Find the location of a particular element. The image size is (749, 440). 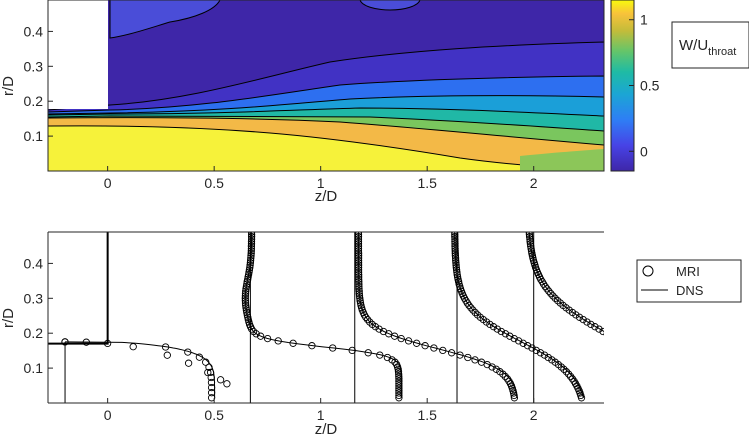

contour-ytick-label: 0.3 is located at coordinates (34, 66).